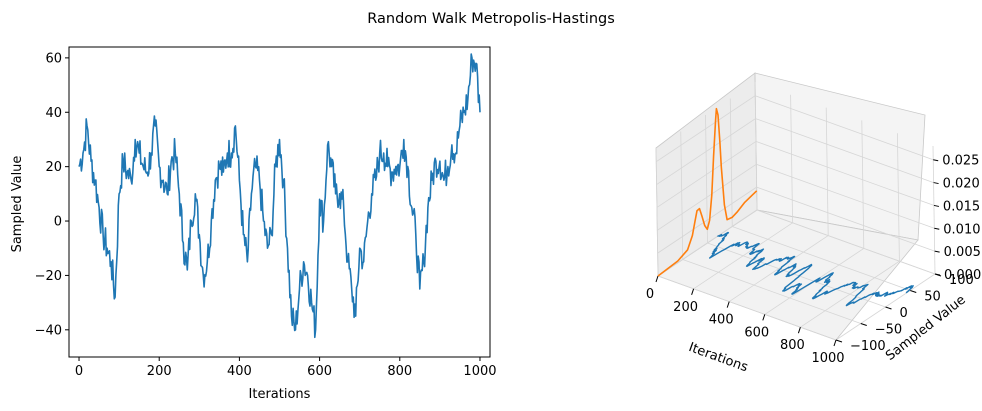  I want to click on trace-3d-line, so click(811, 269).